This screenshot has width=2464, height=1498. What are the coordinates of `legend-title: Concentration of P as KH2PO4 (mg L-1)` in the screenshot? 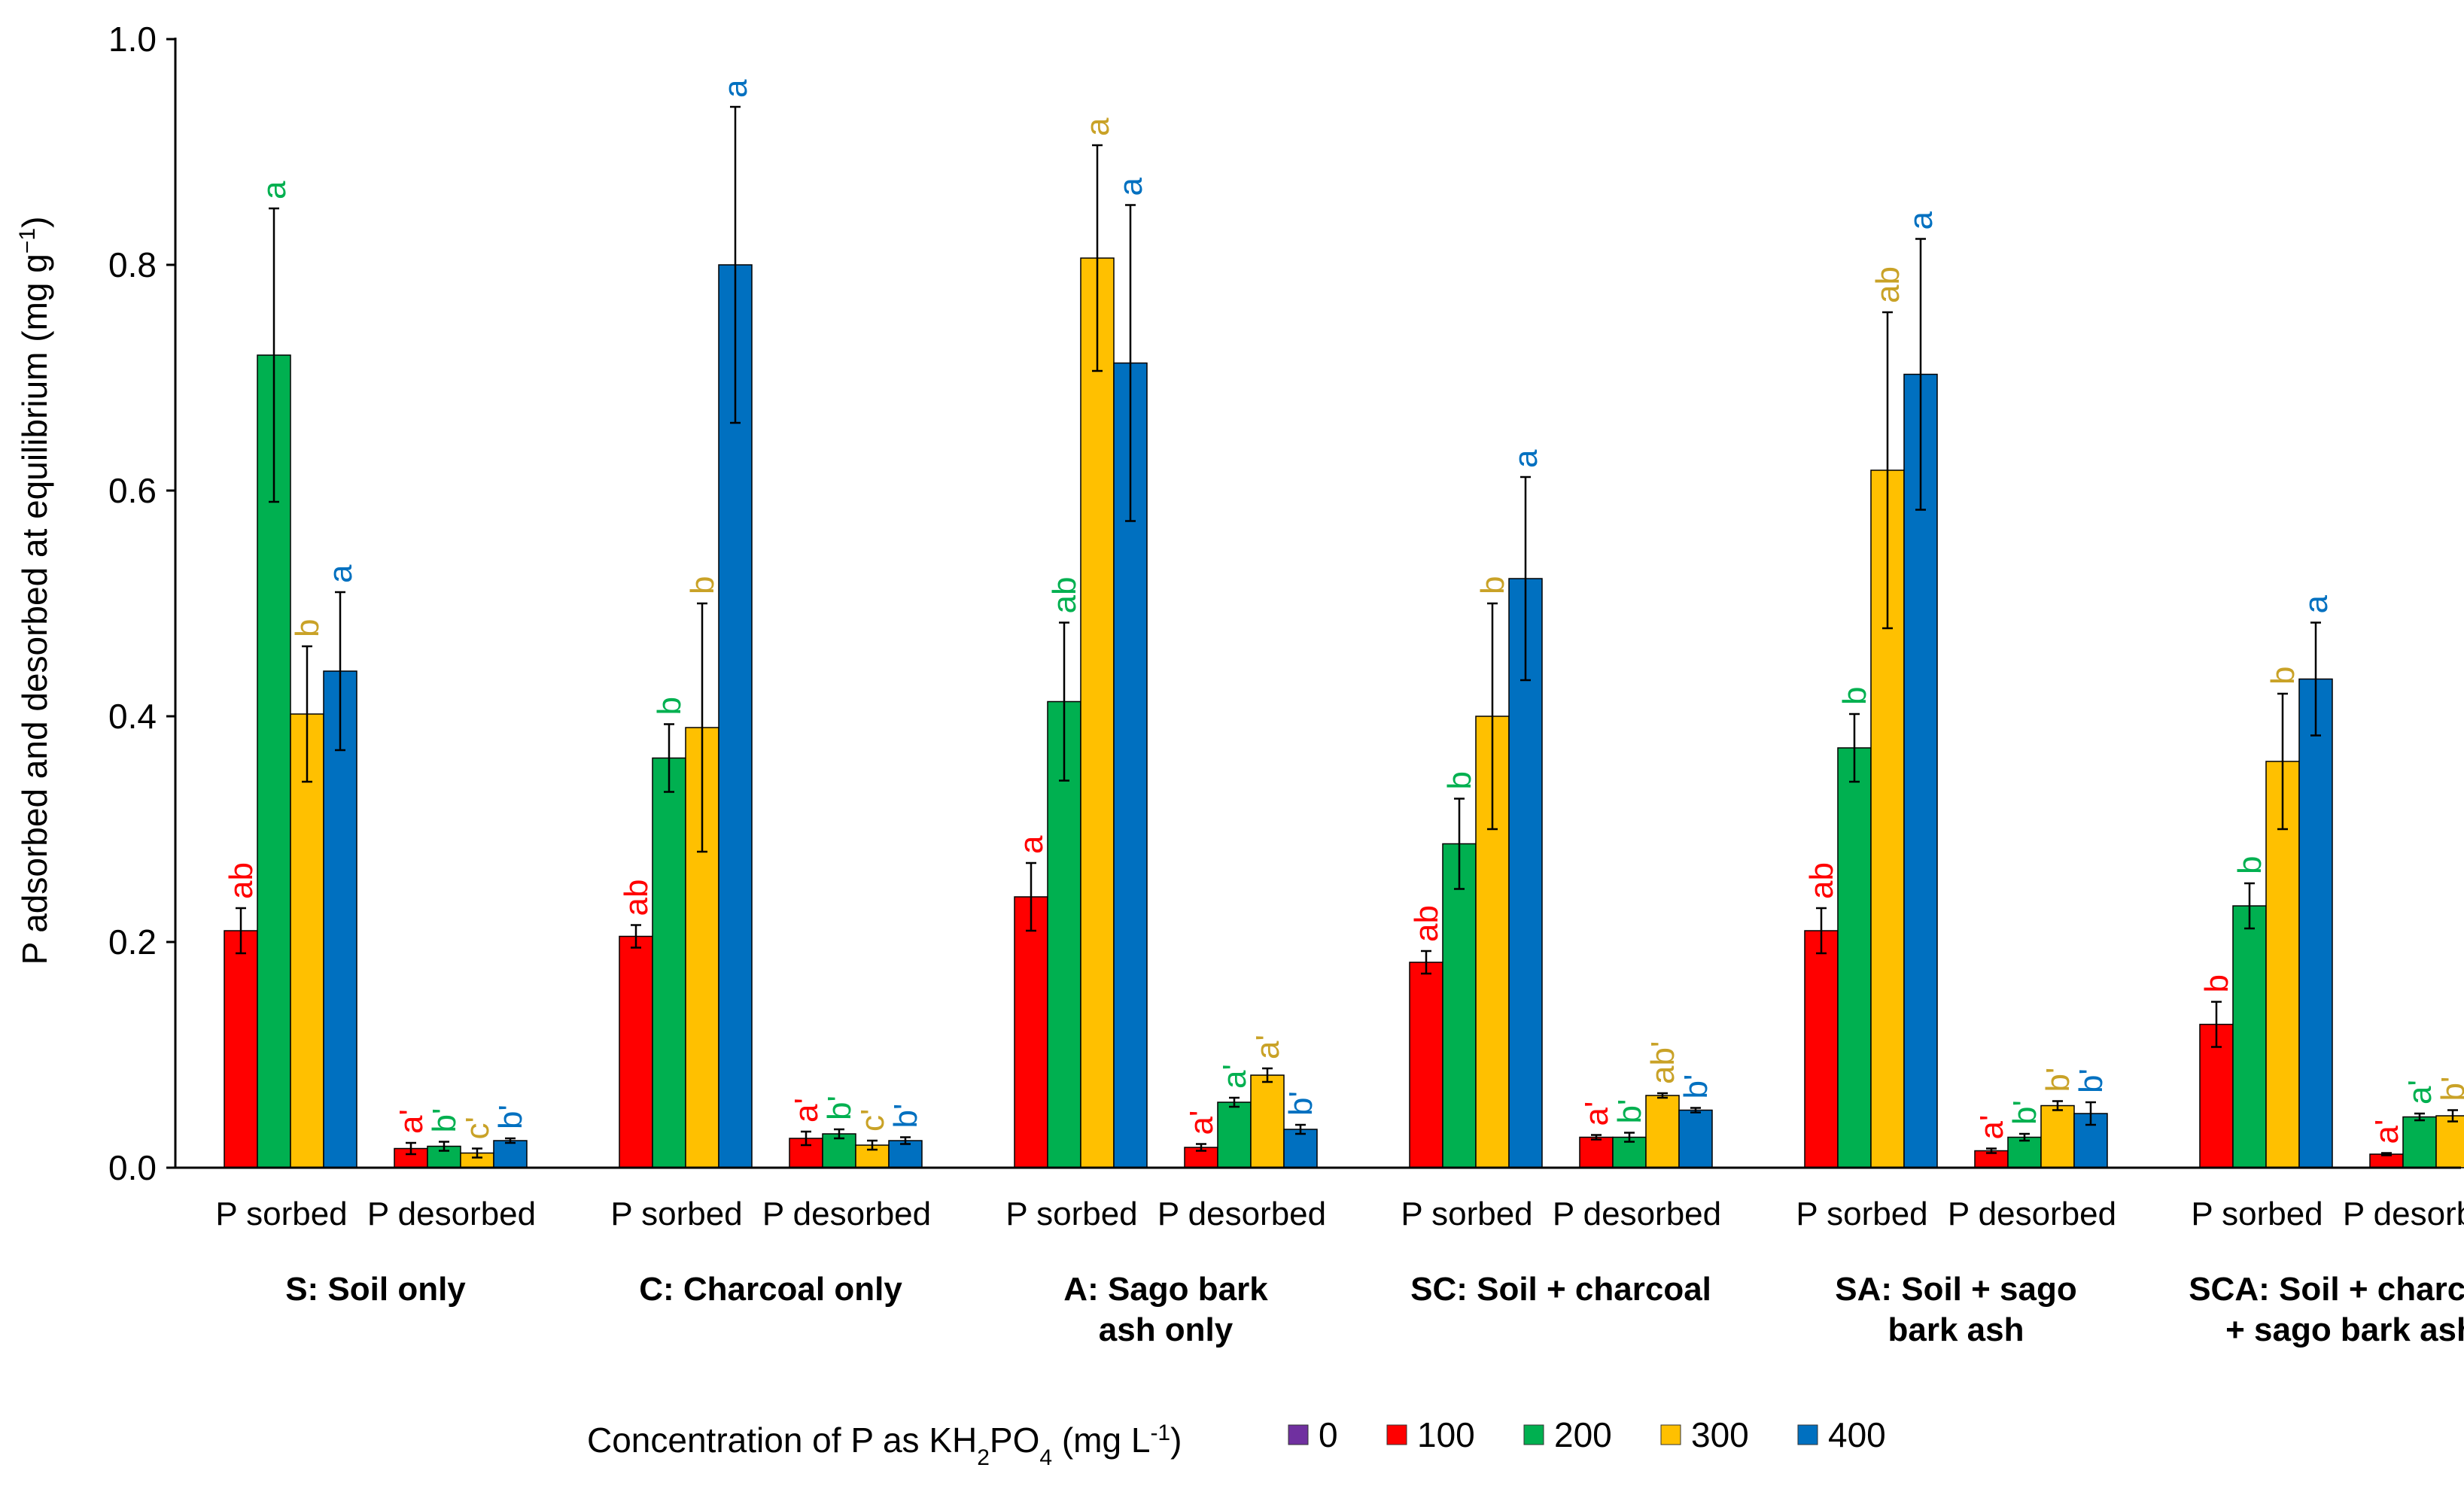 It's located at (884, 1445).